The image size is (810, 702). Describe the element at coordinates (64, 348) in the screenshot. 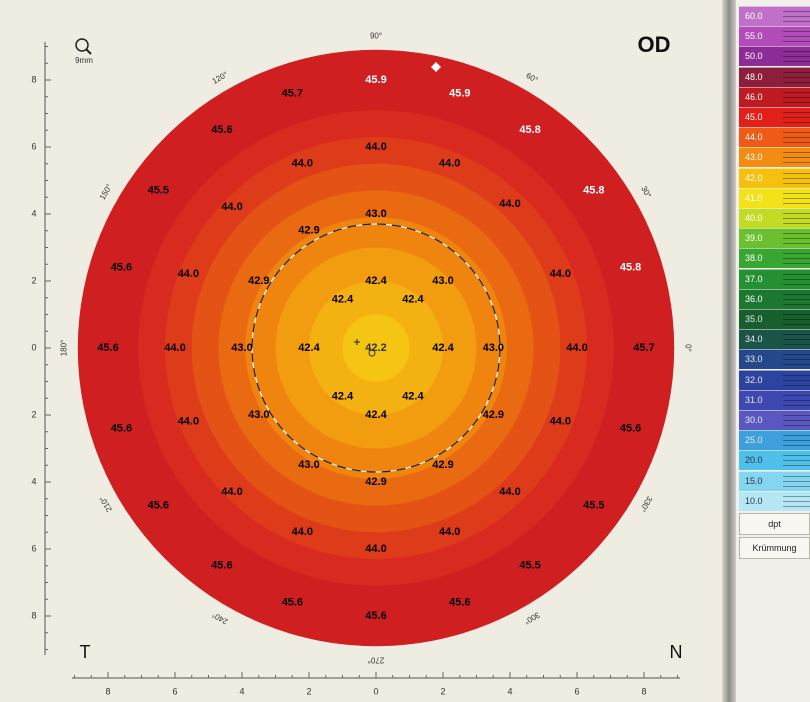

I see `degree-label: 180°` at that location.